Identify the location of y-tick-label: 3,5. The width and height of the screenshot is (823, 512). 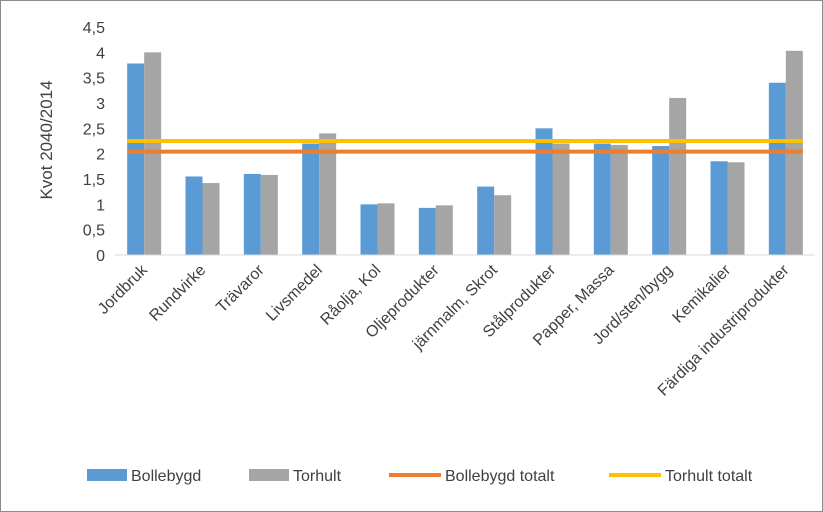
(94, 79).